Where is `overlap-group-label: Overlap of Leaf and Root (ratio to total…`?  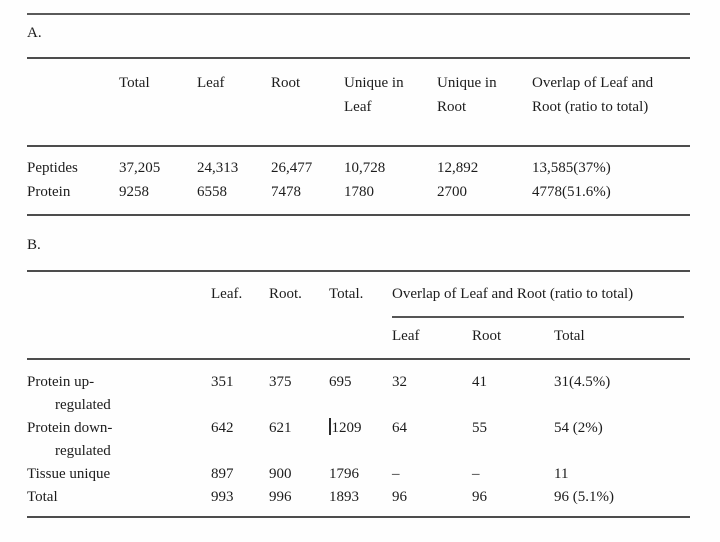
overlap-group-label: Overlap of Leaf and Root (ratio to total… is located at coordinates (513, 294).